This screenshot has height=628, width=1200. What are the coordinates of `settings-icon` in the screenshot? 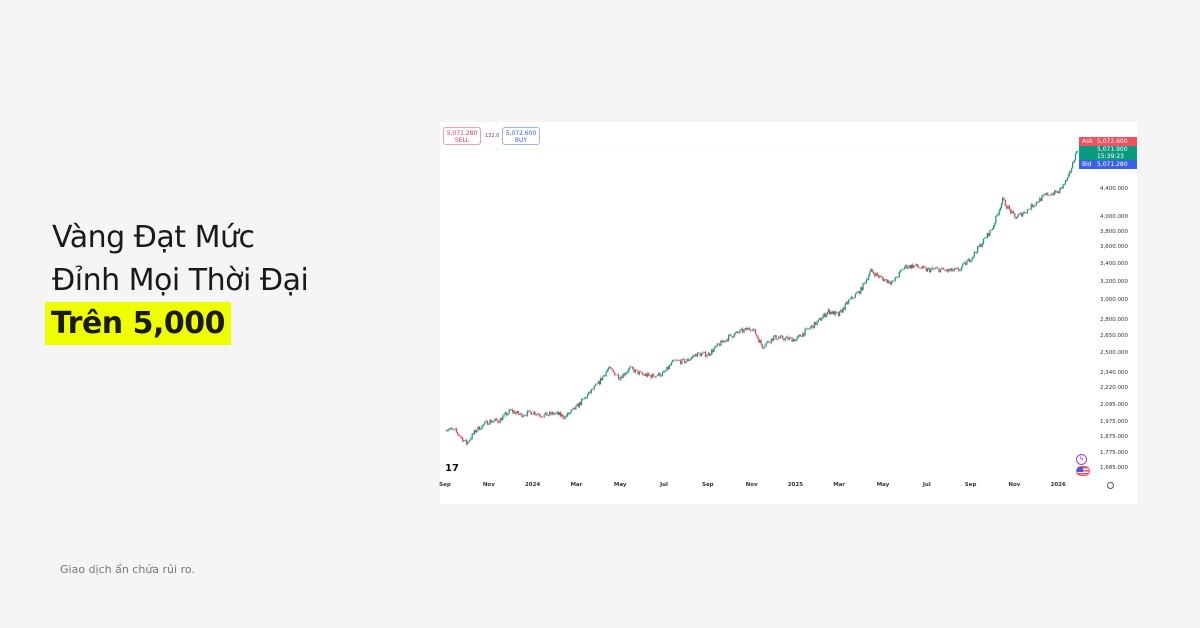 It's located at (1110, 485).